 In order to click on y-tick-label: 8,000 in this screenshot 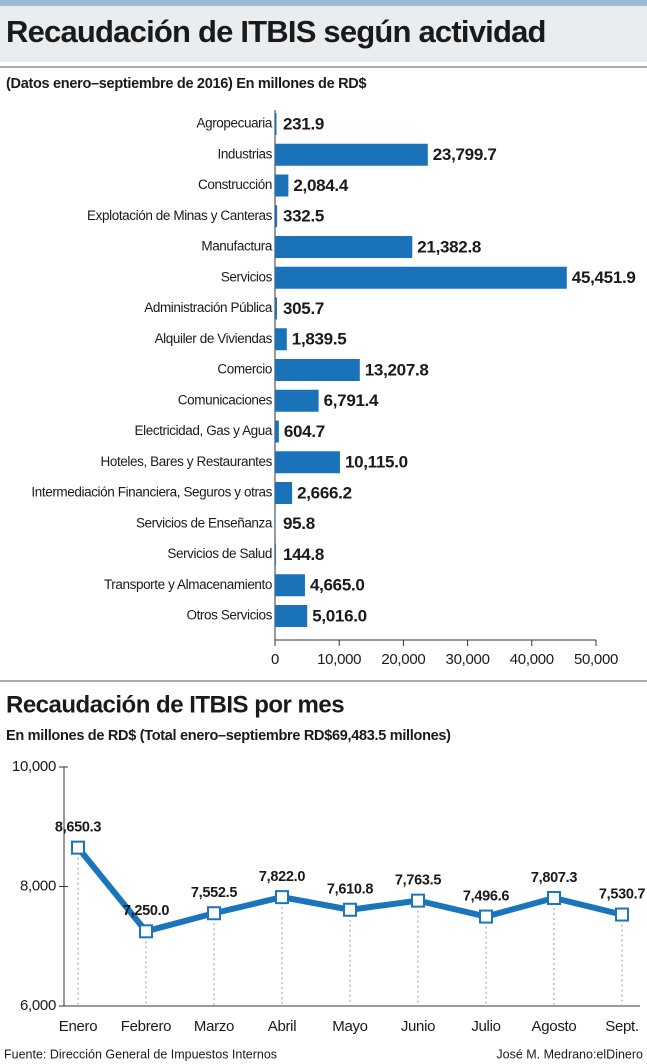, I will do `click(38, 885)`.